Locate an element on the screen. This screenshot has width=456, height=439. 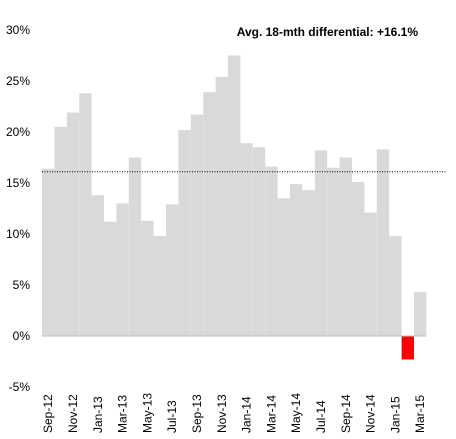
y-tick-label: 10% is located at coordinates (18, 234).